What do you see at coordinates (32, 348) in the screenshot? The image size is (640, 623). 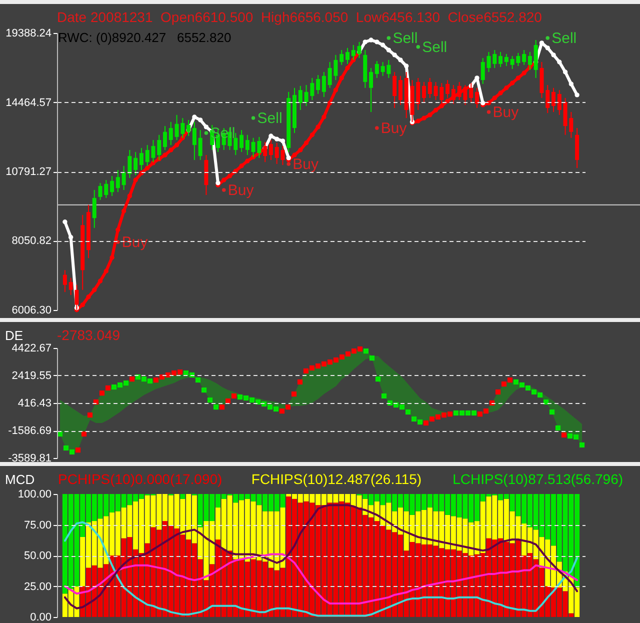 I see `y-tick-label: 4422.67` at bounding box center [32, 348].